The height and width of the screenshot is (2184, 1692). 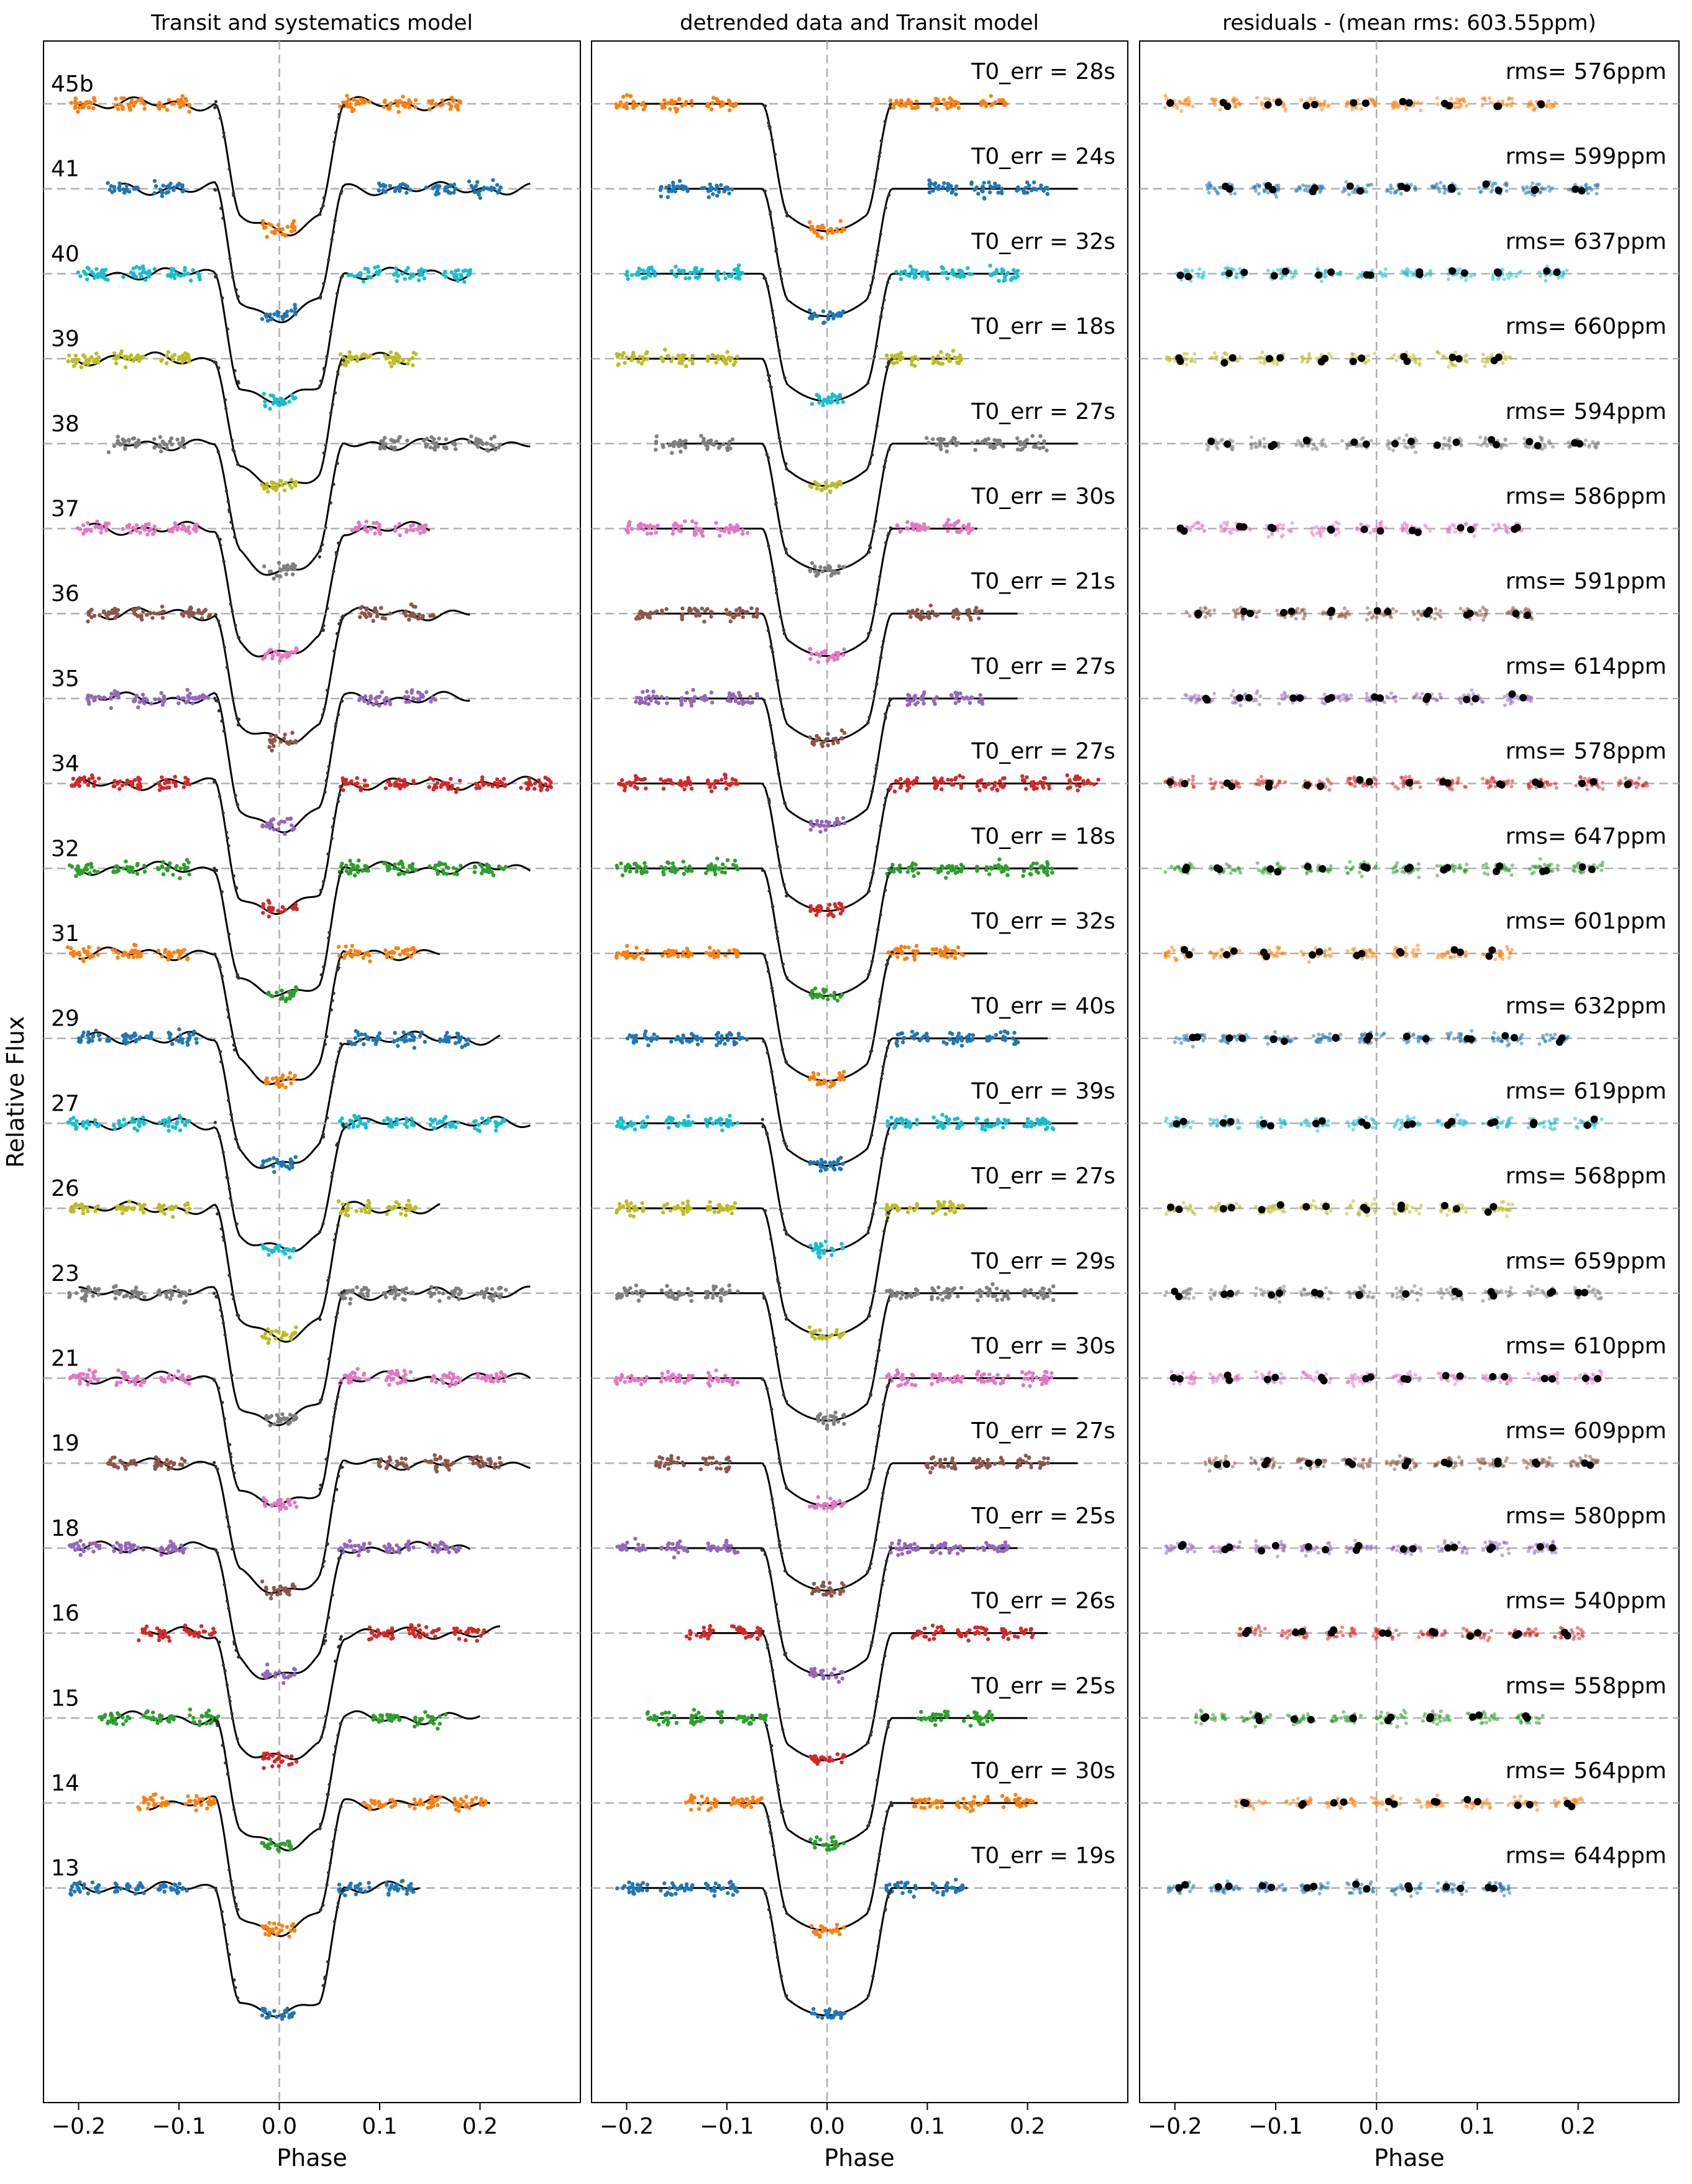 What do you see at coordinates (380, 2126) in the screenshot?
I see `x-tick-label: 0.1` at bounding box center [380, 2126].